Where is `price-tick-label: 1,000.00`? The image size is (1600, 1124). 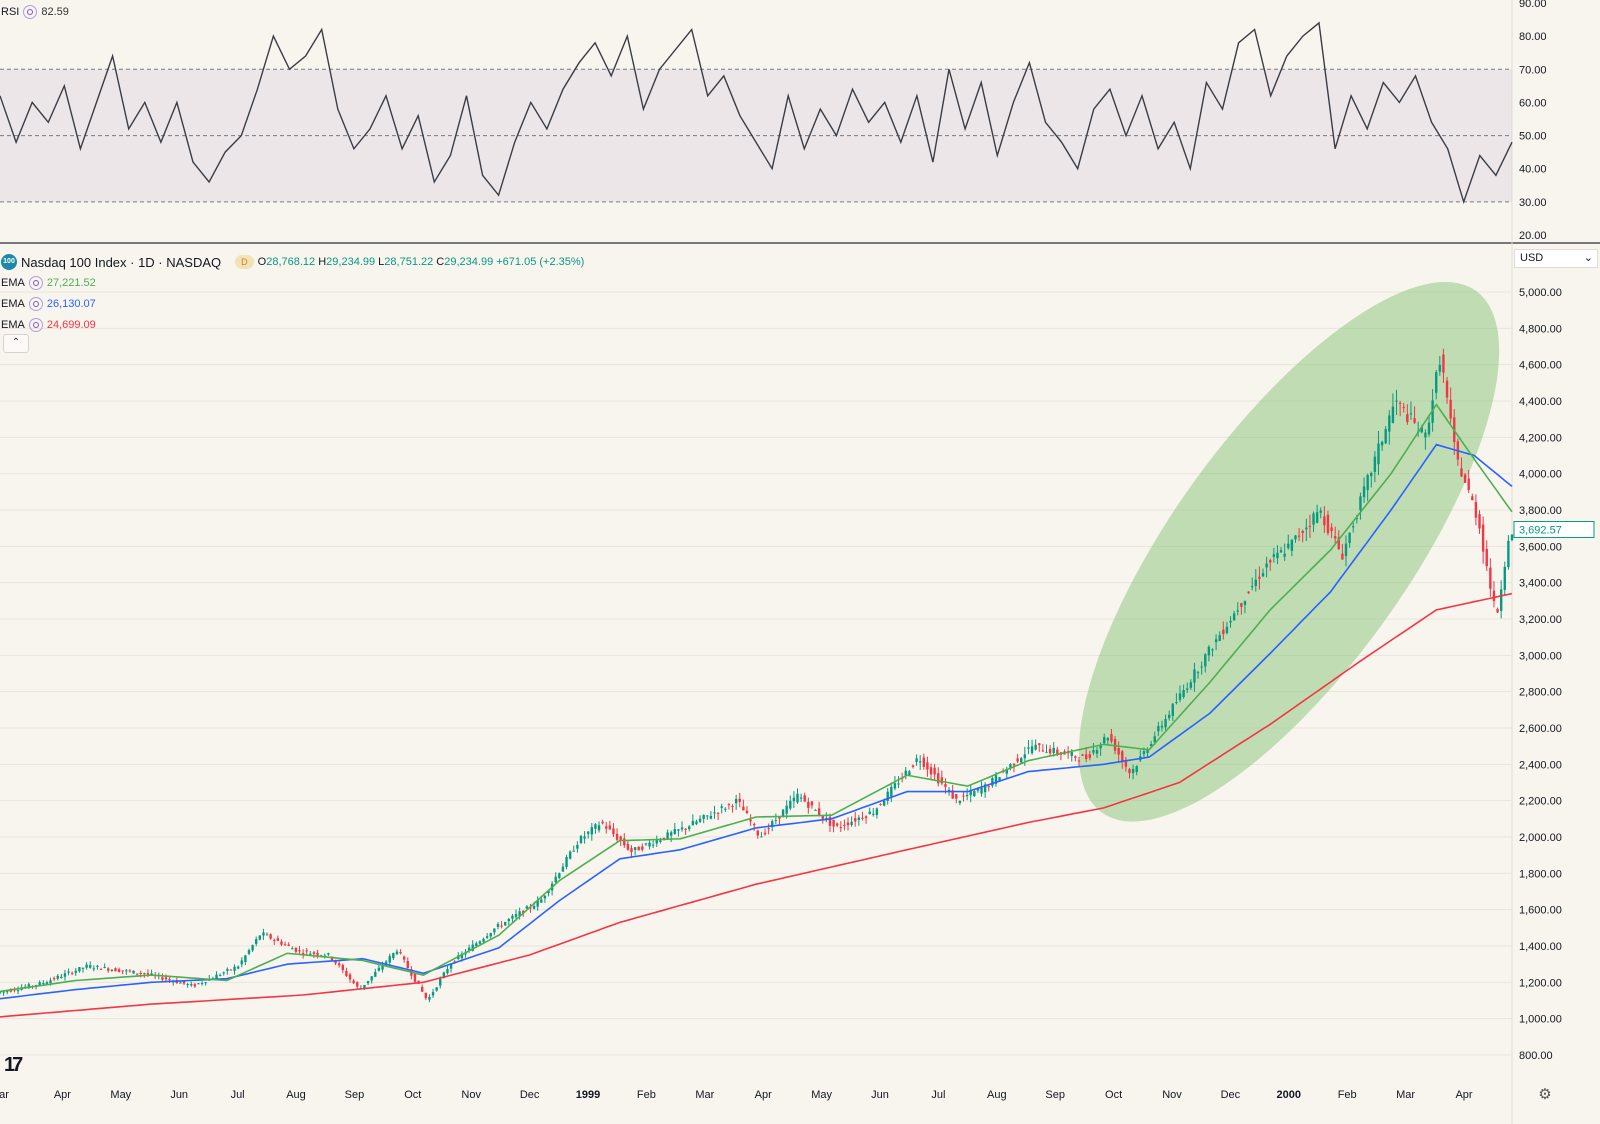 price-tick-label: 1,000.00 is located at coordinates (1540, 1020).